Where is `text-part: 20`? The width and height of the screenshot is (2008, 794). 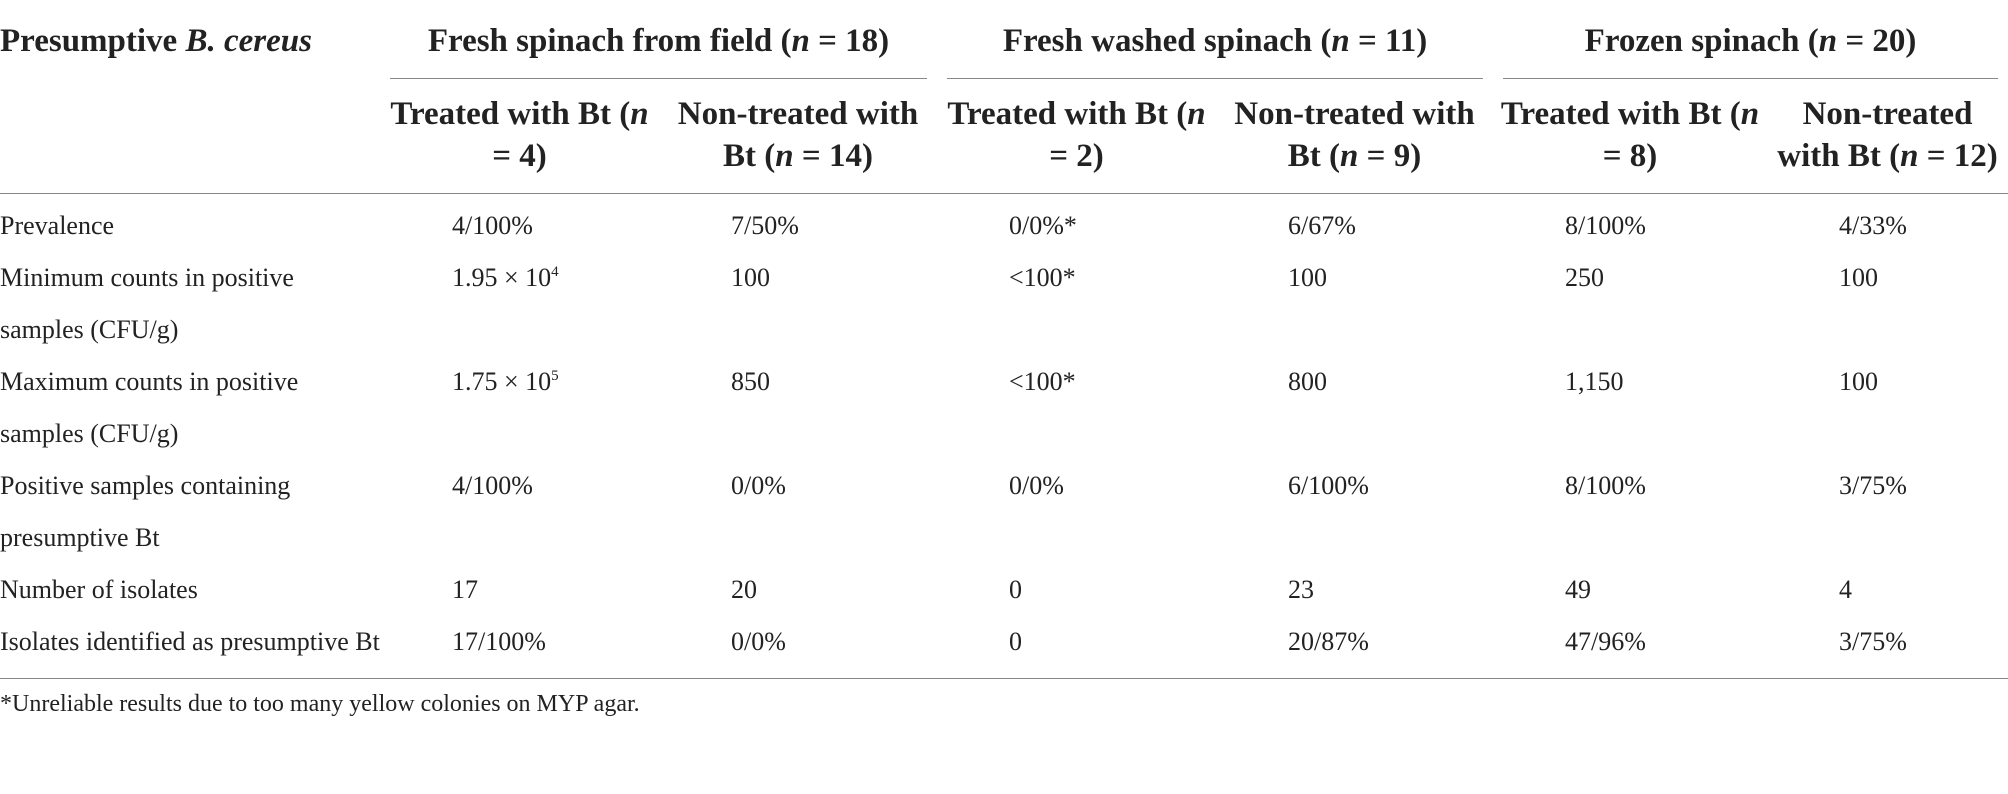 text-part: 20 is located at coordinates (744, 589).